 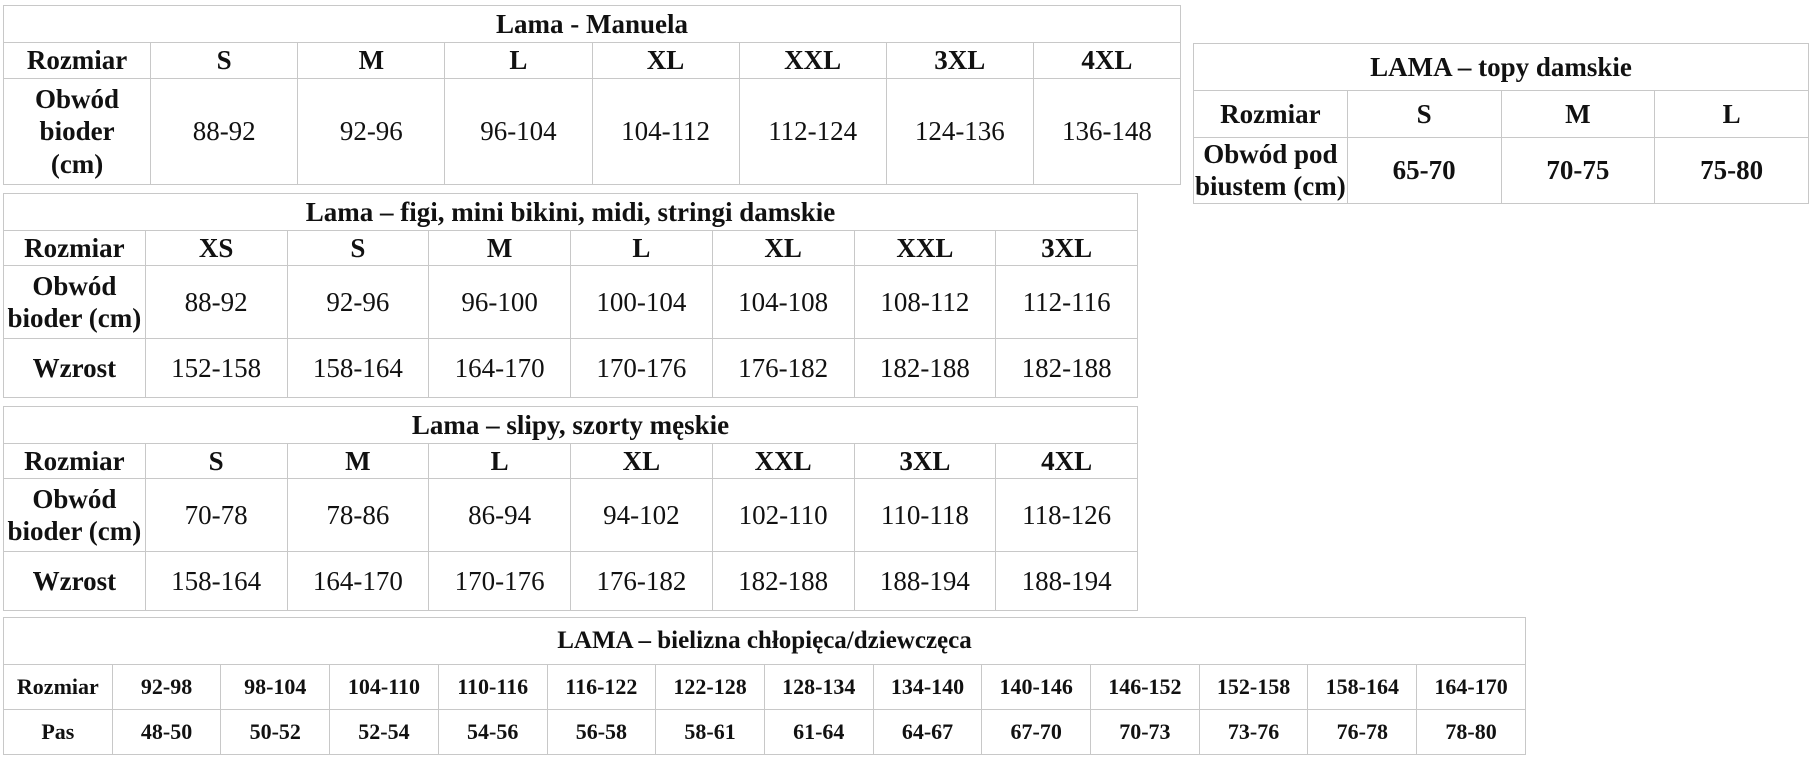 I want to click on waist-cell: 78-80, so click(x=1471, y=732).